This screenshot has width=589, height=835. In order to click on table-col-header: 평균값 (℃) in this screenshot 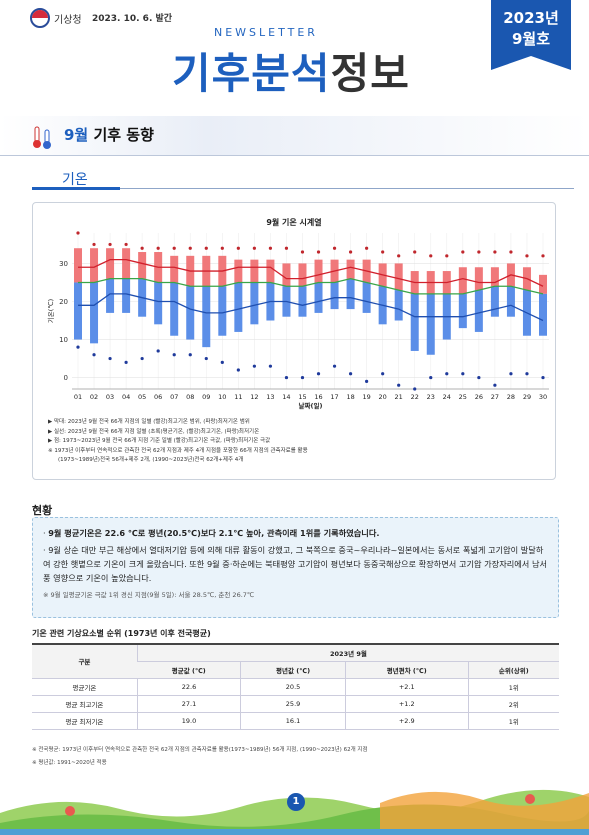, I will do `click(189, 670)`.